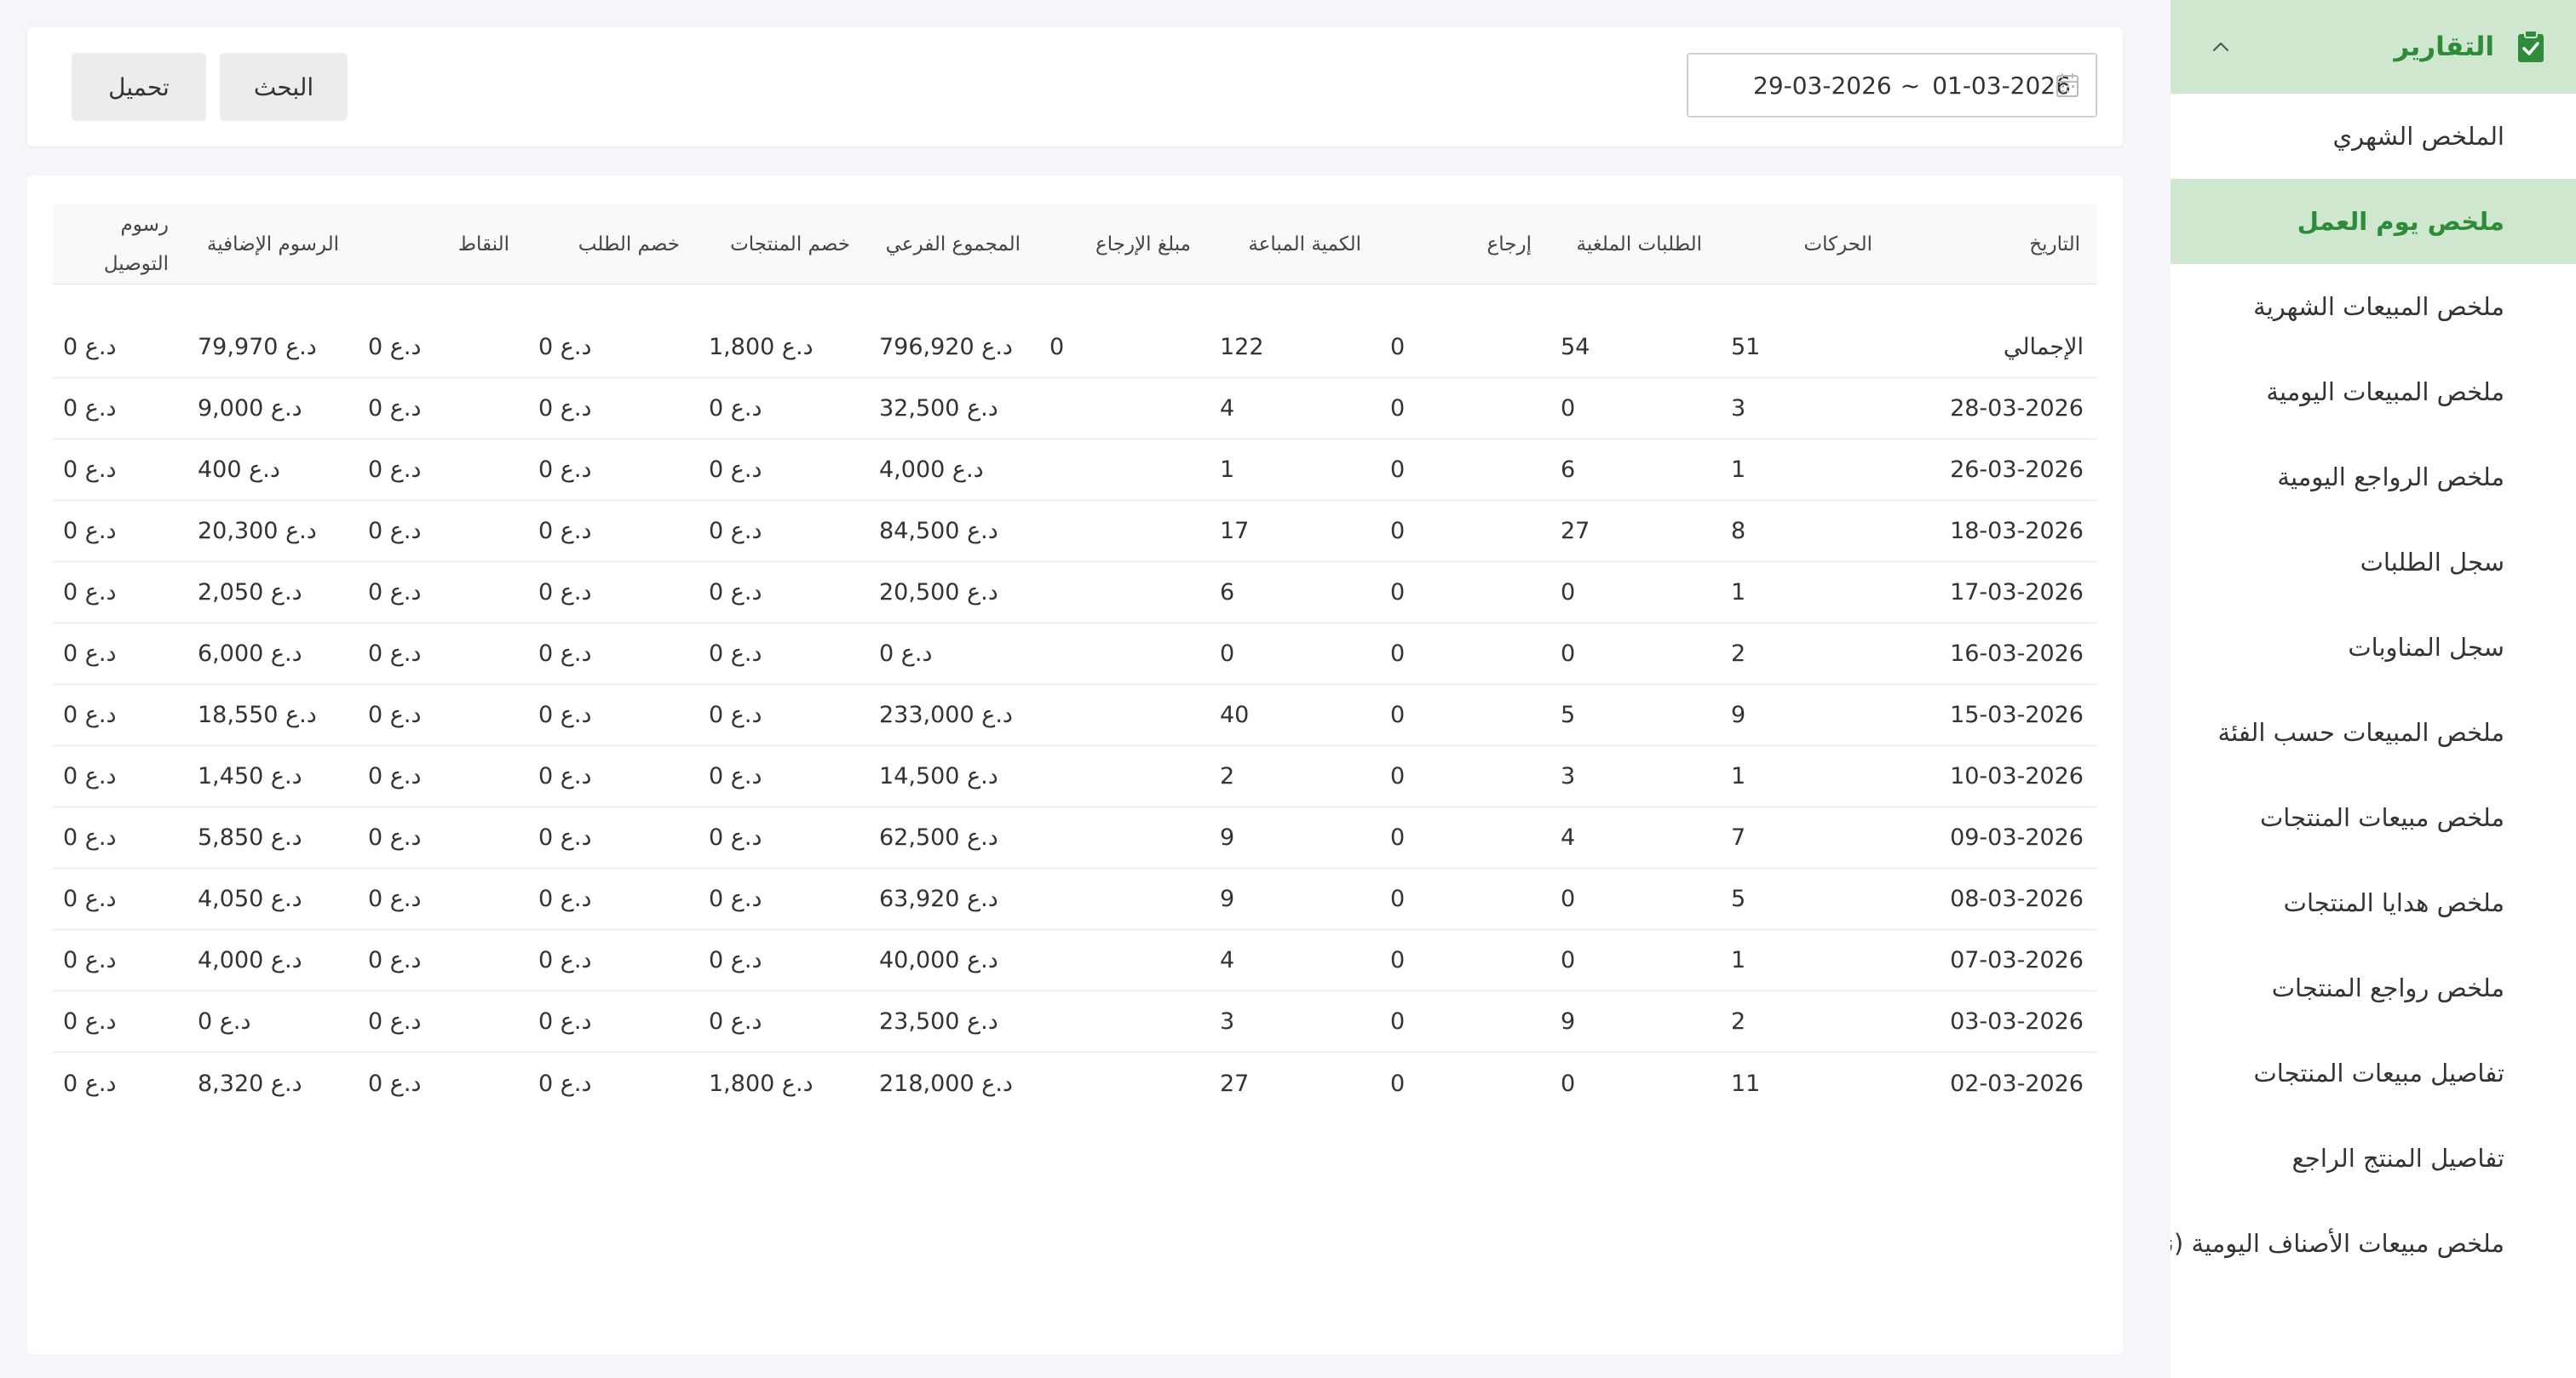  What do you see at coordinates (790, 245) in the screenshot?
I see `column-header: خصم المنتجات` at bounding box center [790, 245].